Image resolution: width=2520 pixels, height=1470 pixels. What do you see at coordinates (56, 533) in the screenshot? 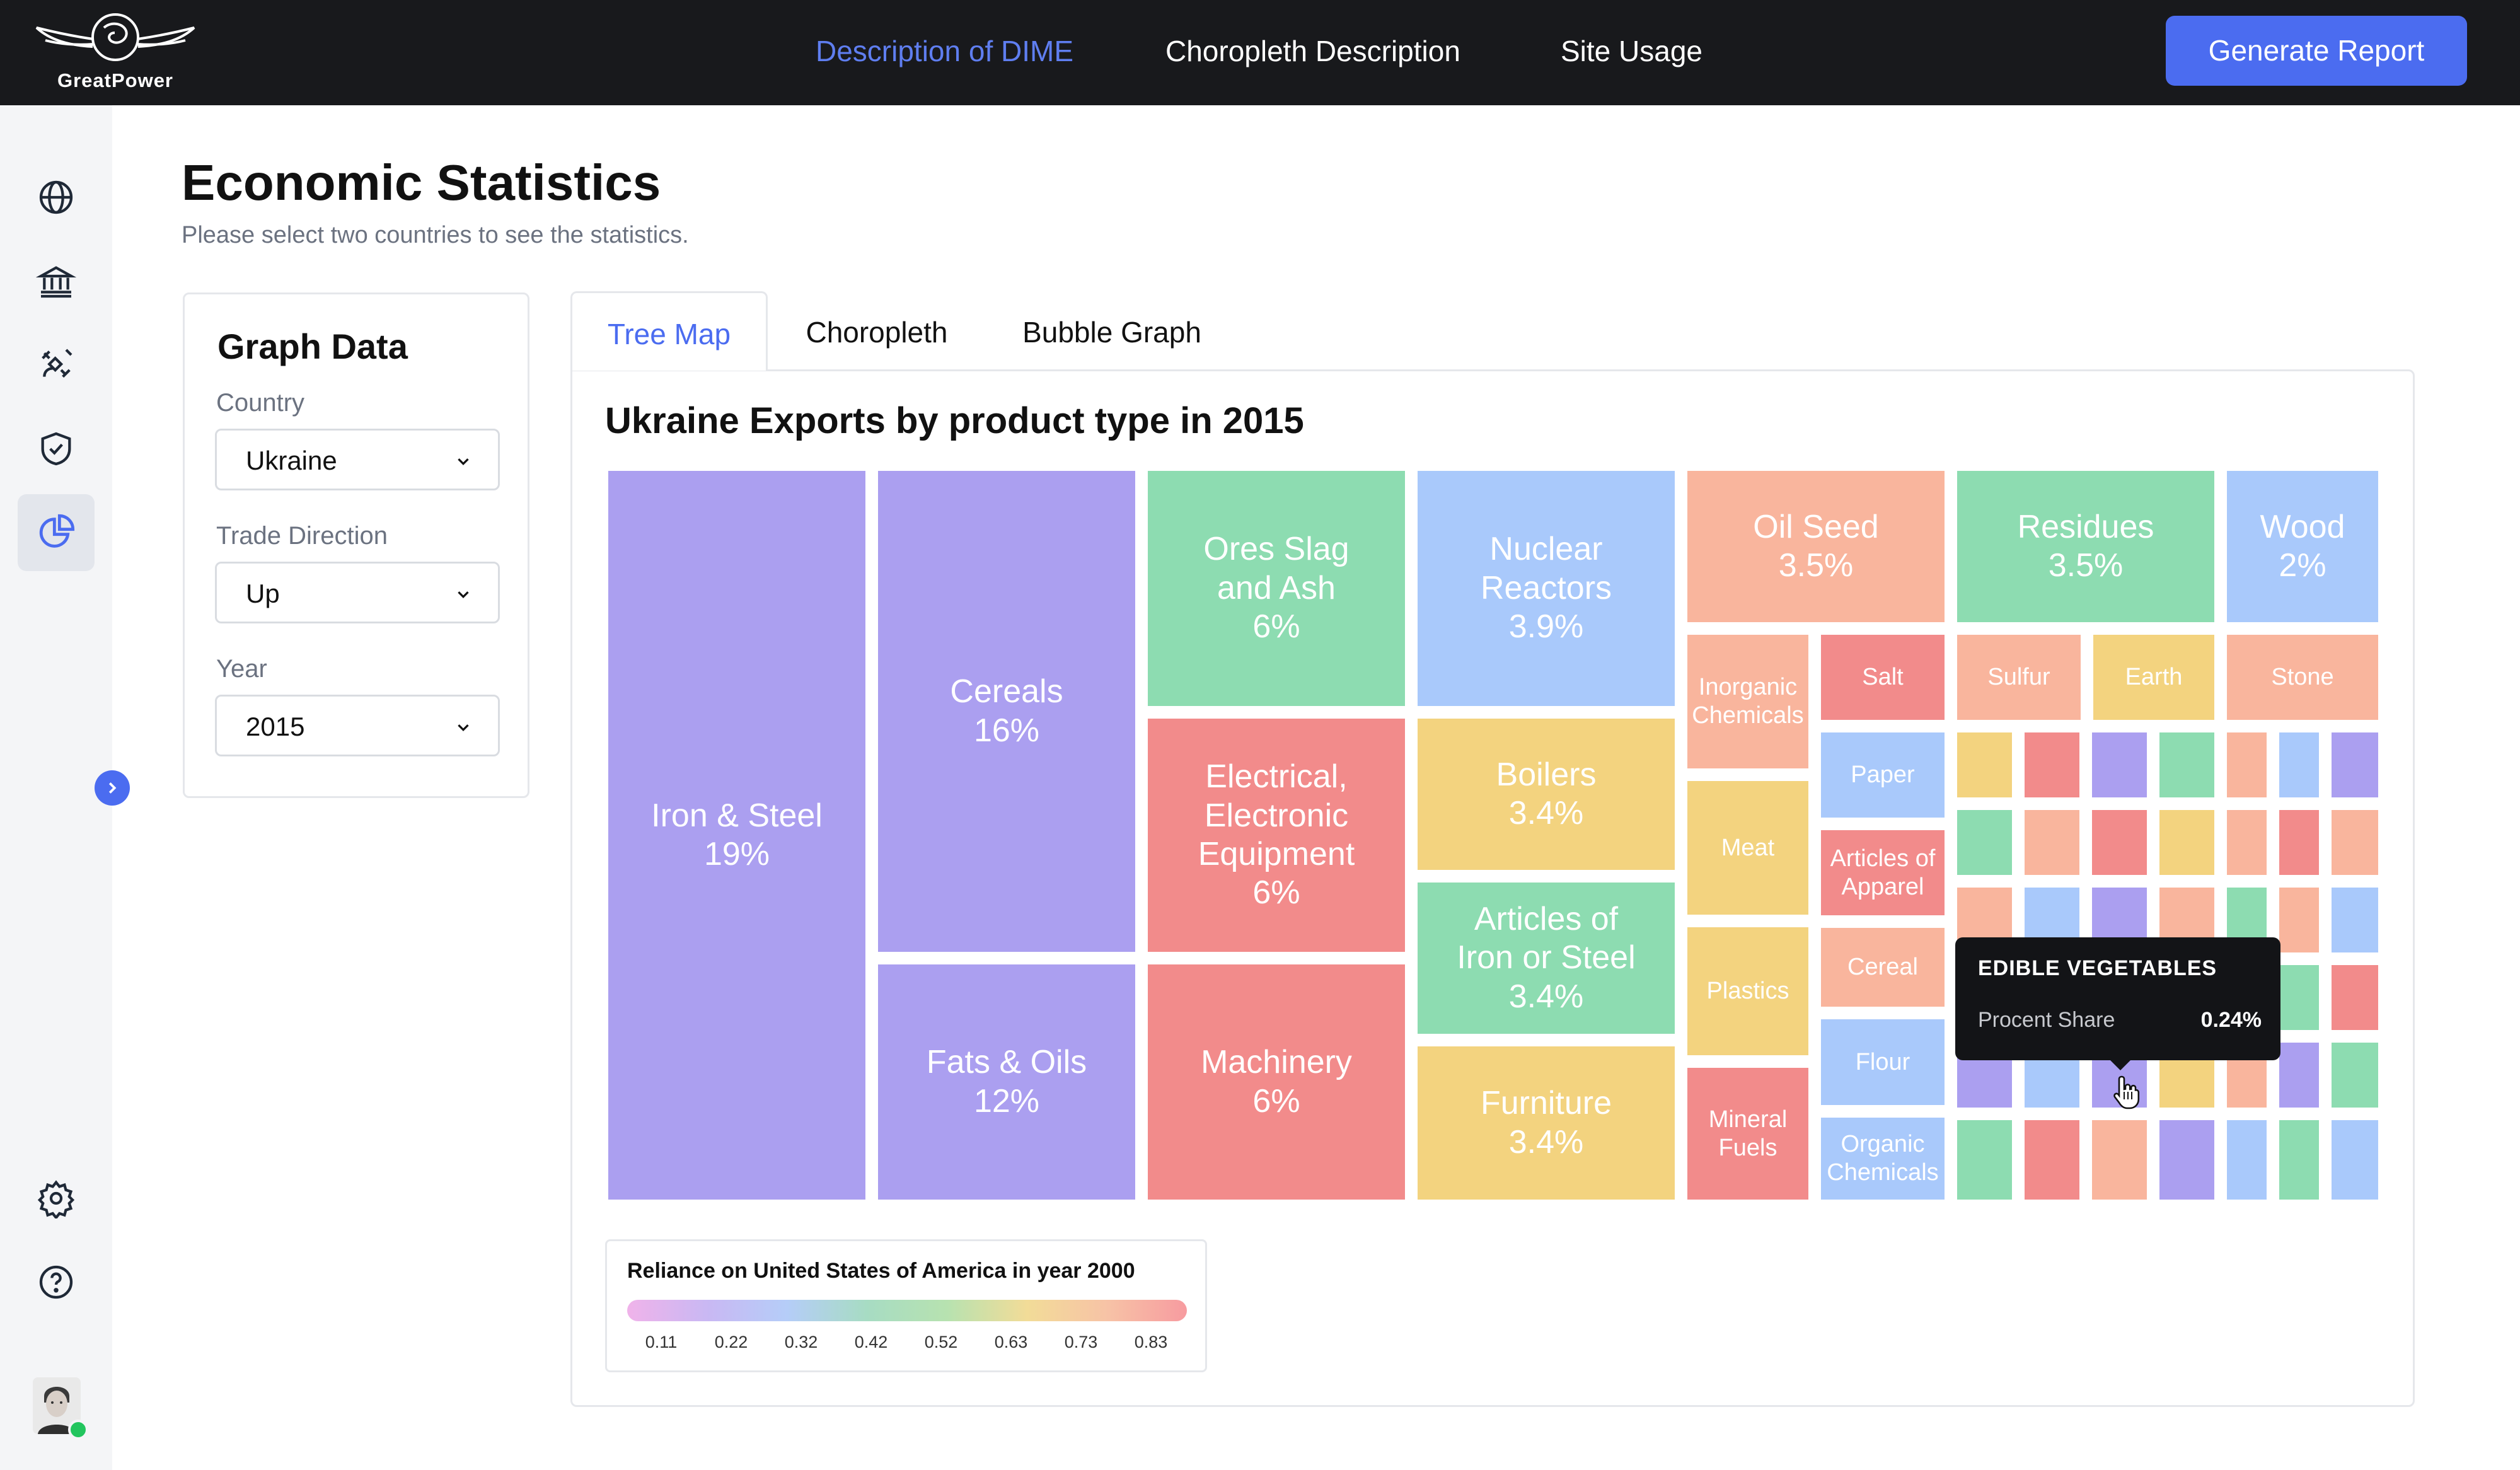
I see `sidebar-item-statistics` at bounding box center [56, 533].